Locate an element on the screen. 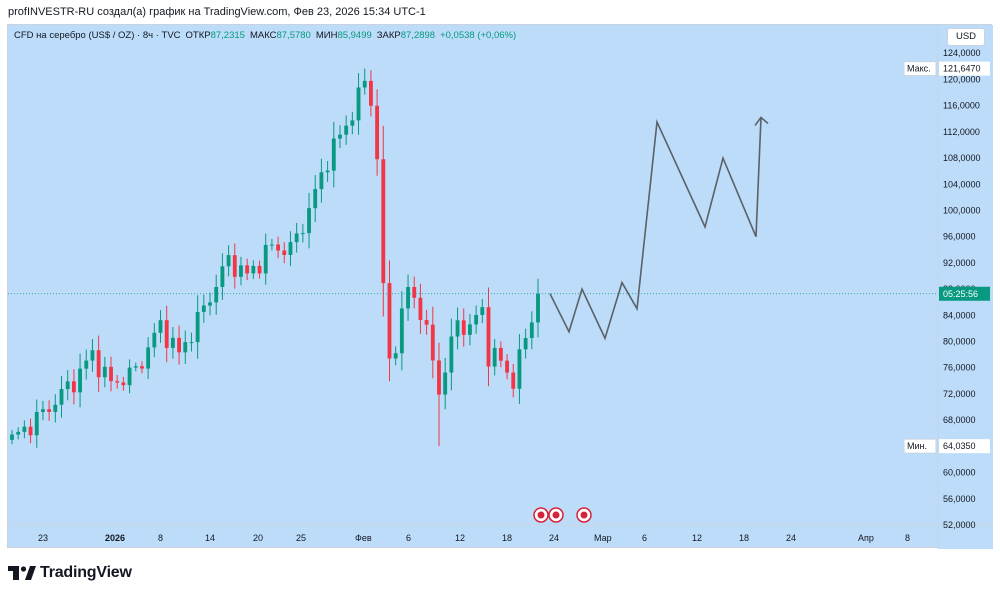 This screenshot has width=1000, height=596. symbol-label: CFD на серебро (US$ / OZ) · 8ч · TVC is located at coordinates (97, 35).